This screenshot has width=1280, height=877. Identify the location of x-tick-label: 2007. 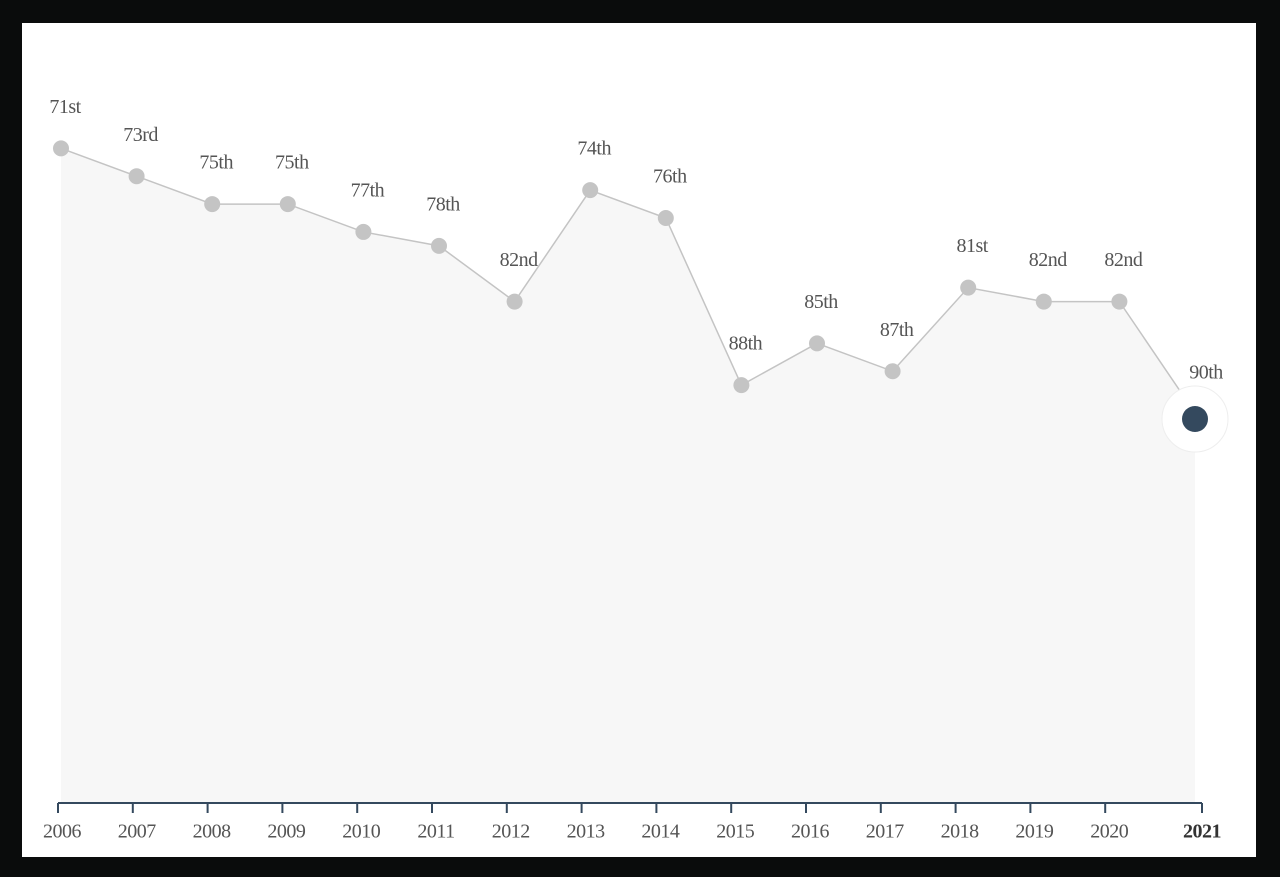
(137, 832).